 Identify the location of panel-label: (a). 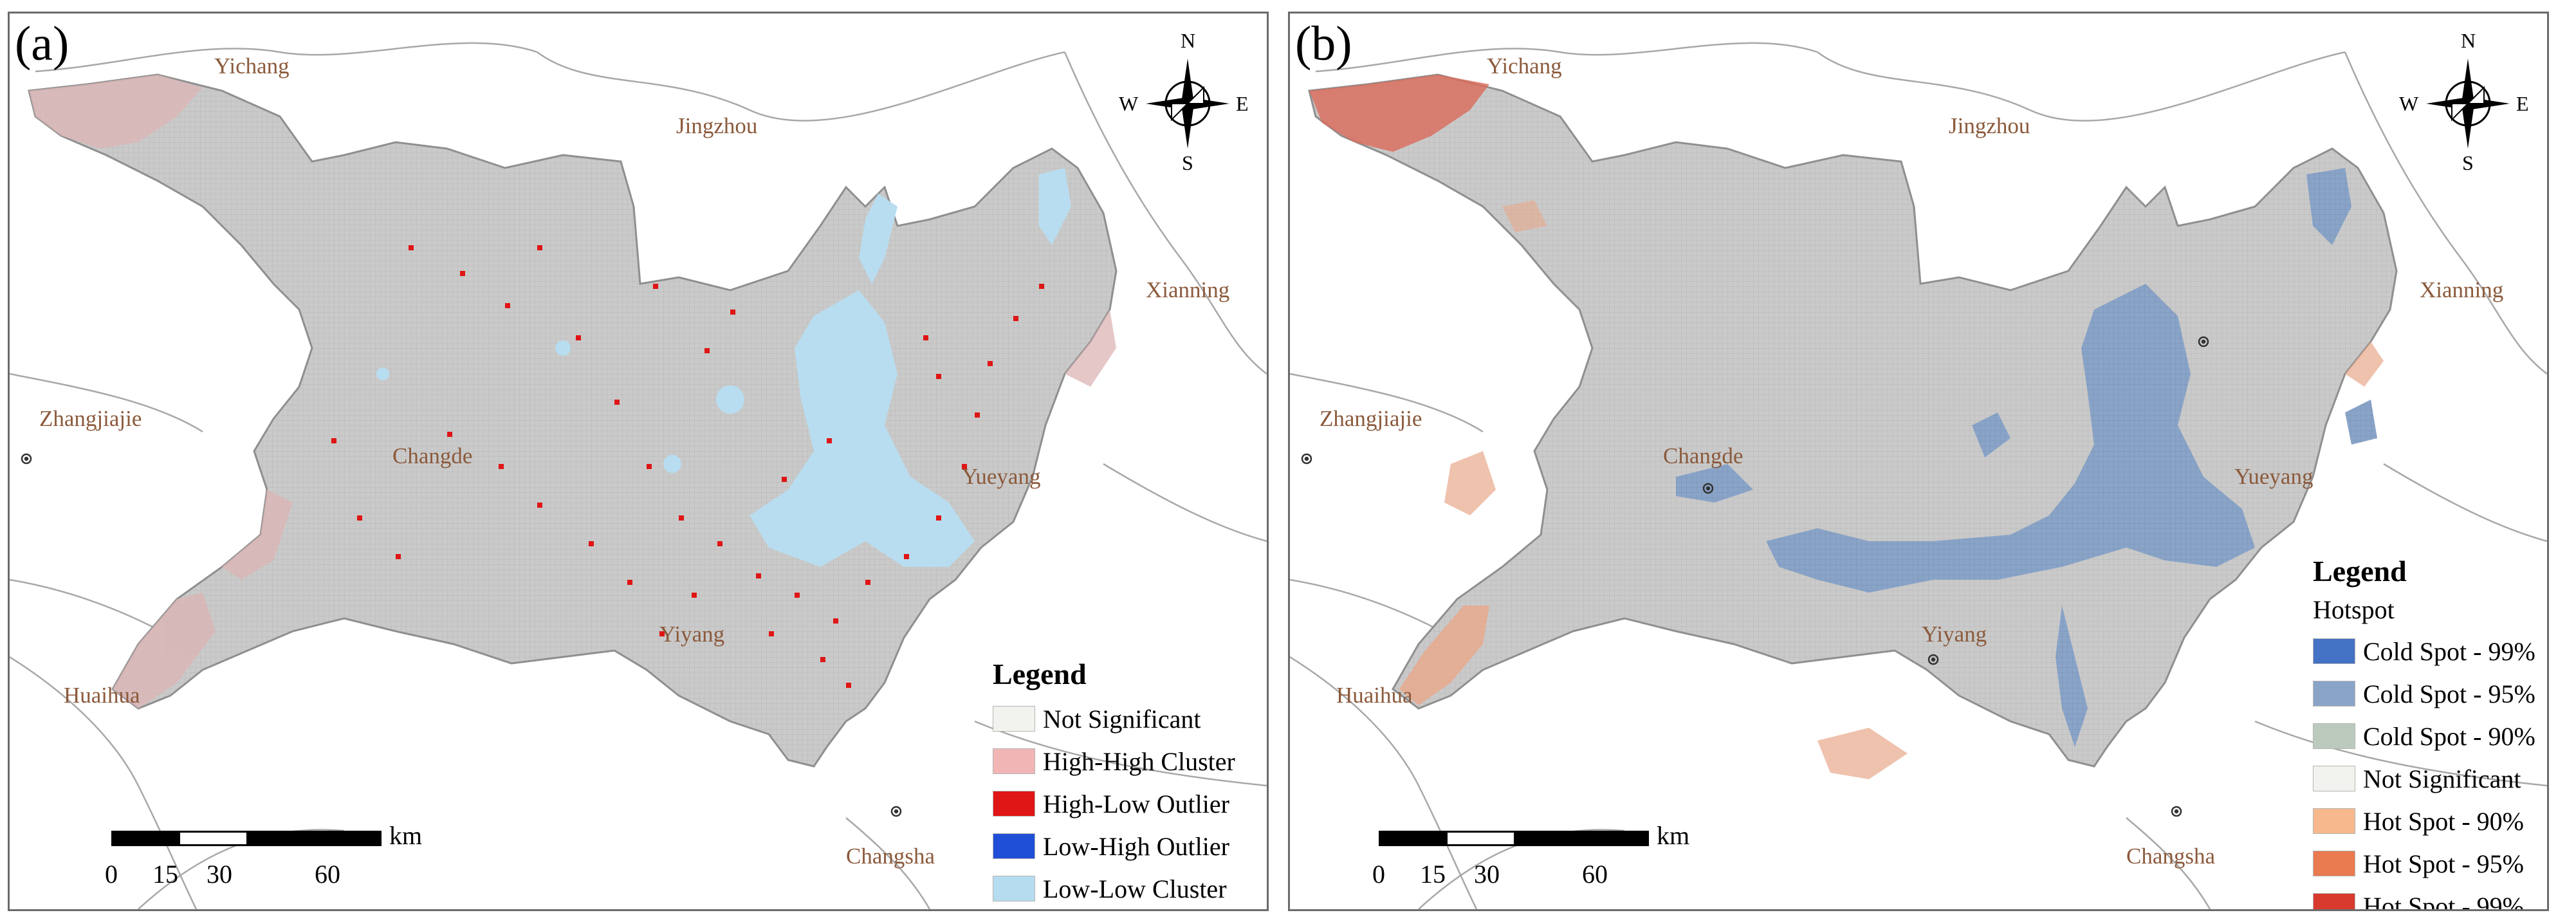
(42, 44).